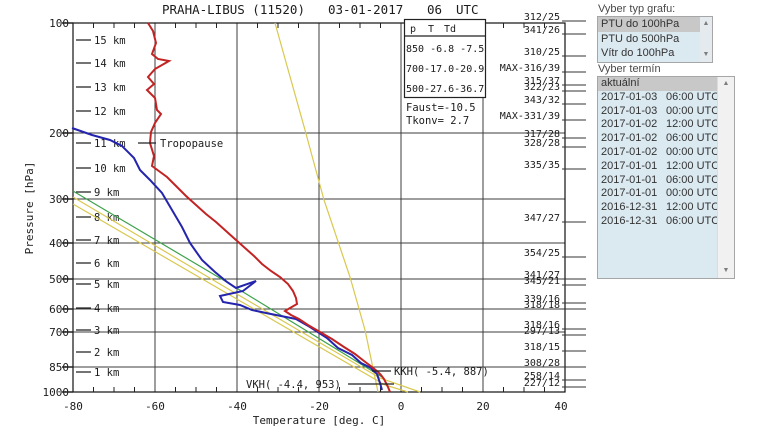  Describe the element at coordinates (542, 165) in the screenshot. I see `wind-label: 335/35` at that location.